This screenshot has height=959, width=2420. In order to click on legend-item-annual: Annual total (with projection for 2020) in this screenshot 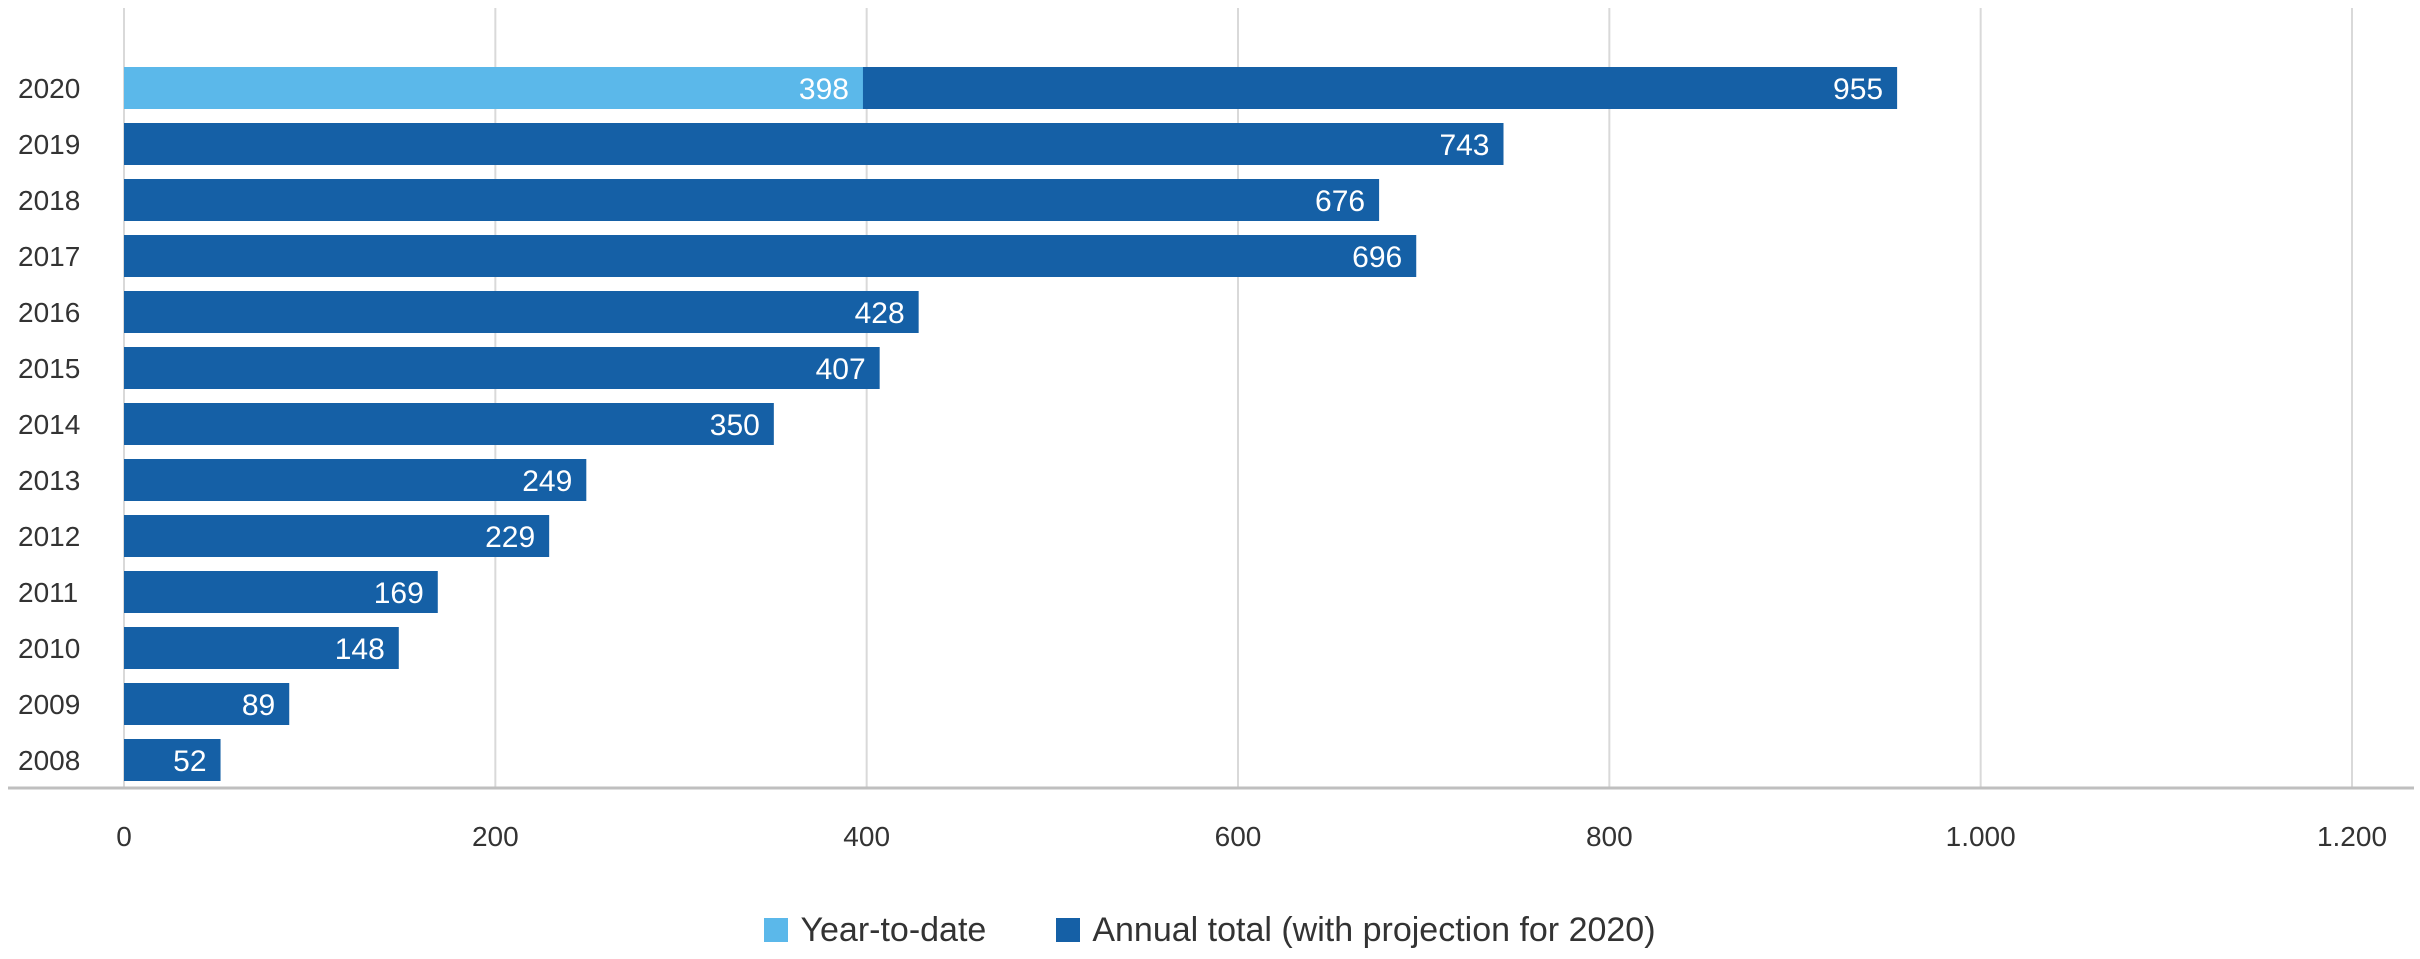, I will do `click(1356, 930)`.